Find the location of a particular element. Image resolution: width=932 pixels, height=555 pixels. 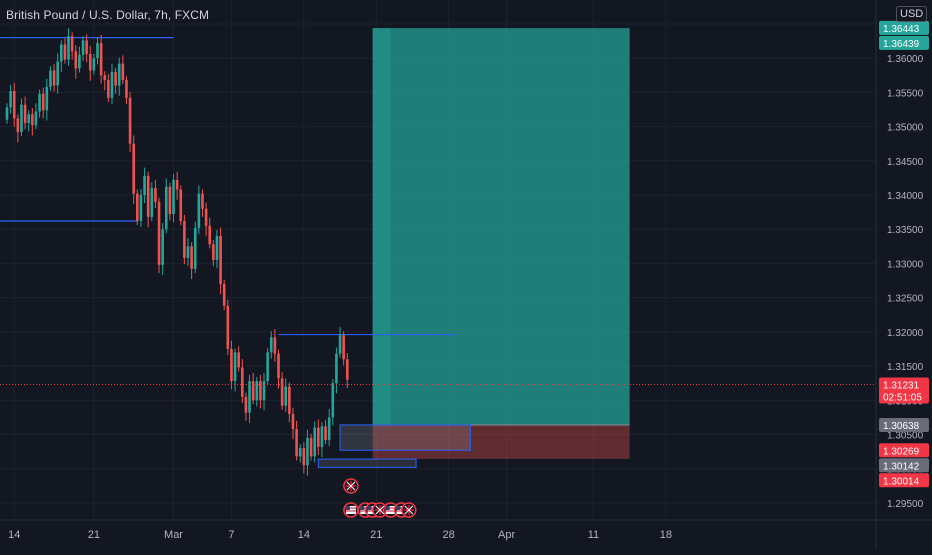

price-badge-value: 1.36443 is located at coordinates (901, 29).